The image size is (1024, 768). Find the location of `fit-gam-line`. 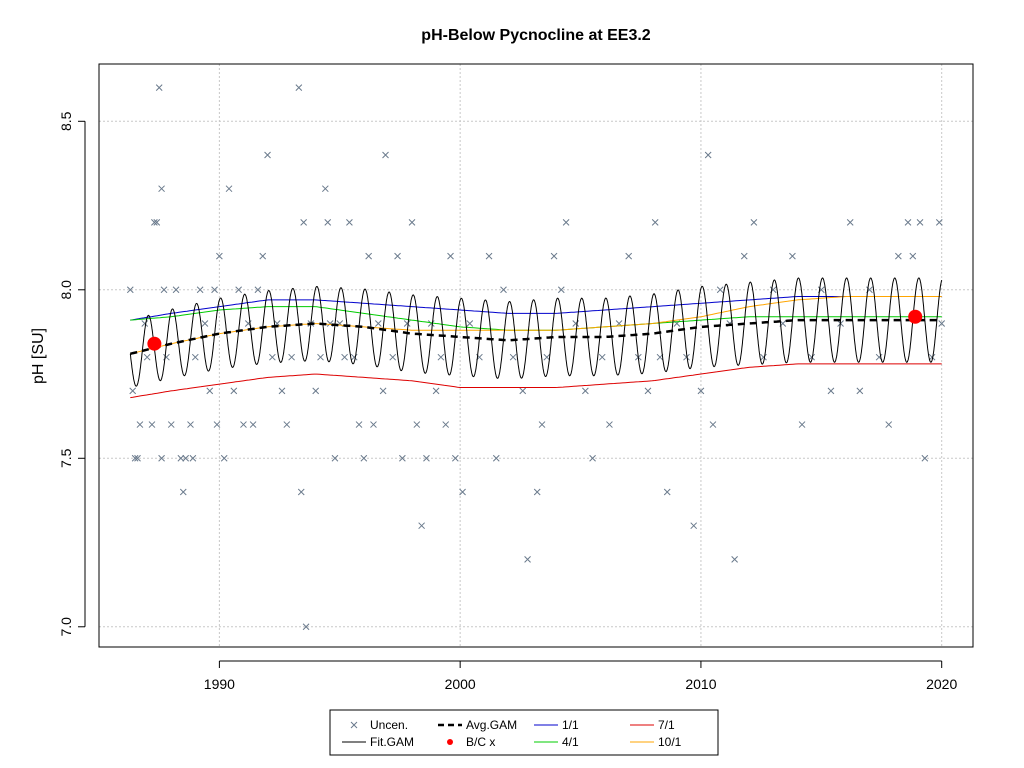

fit-gam-line is located at coordinates (536, 332).